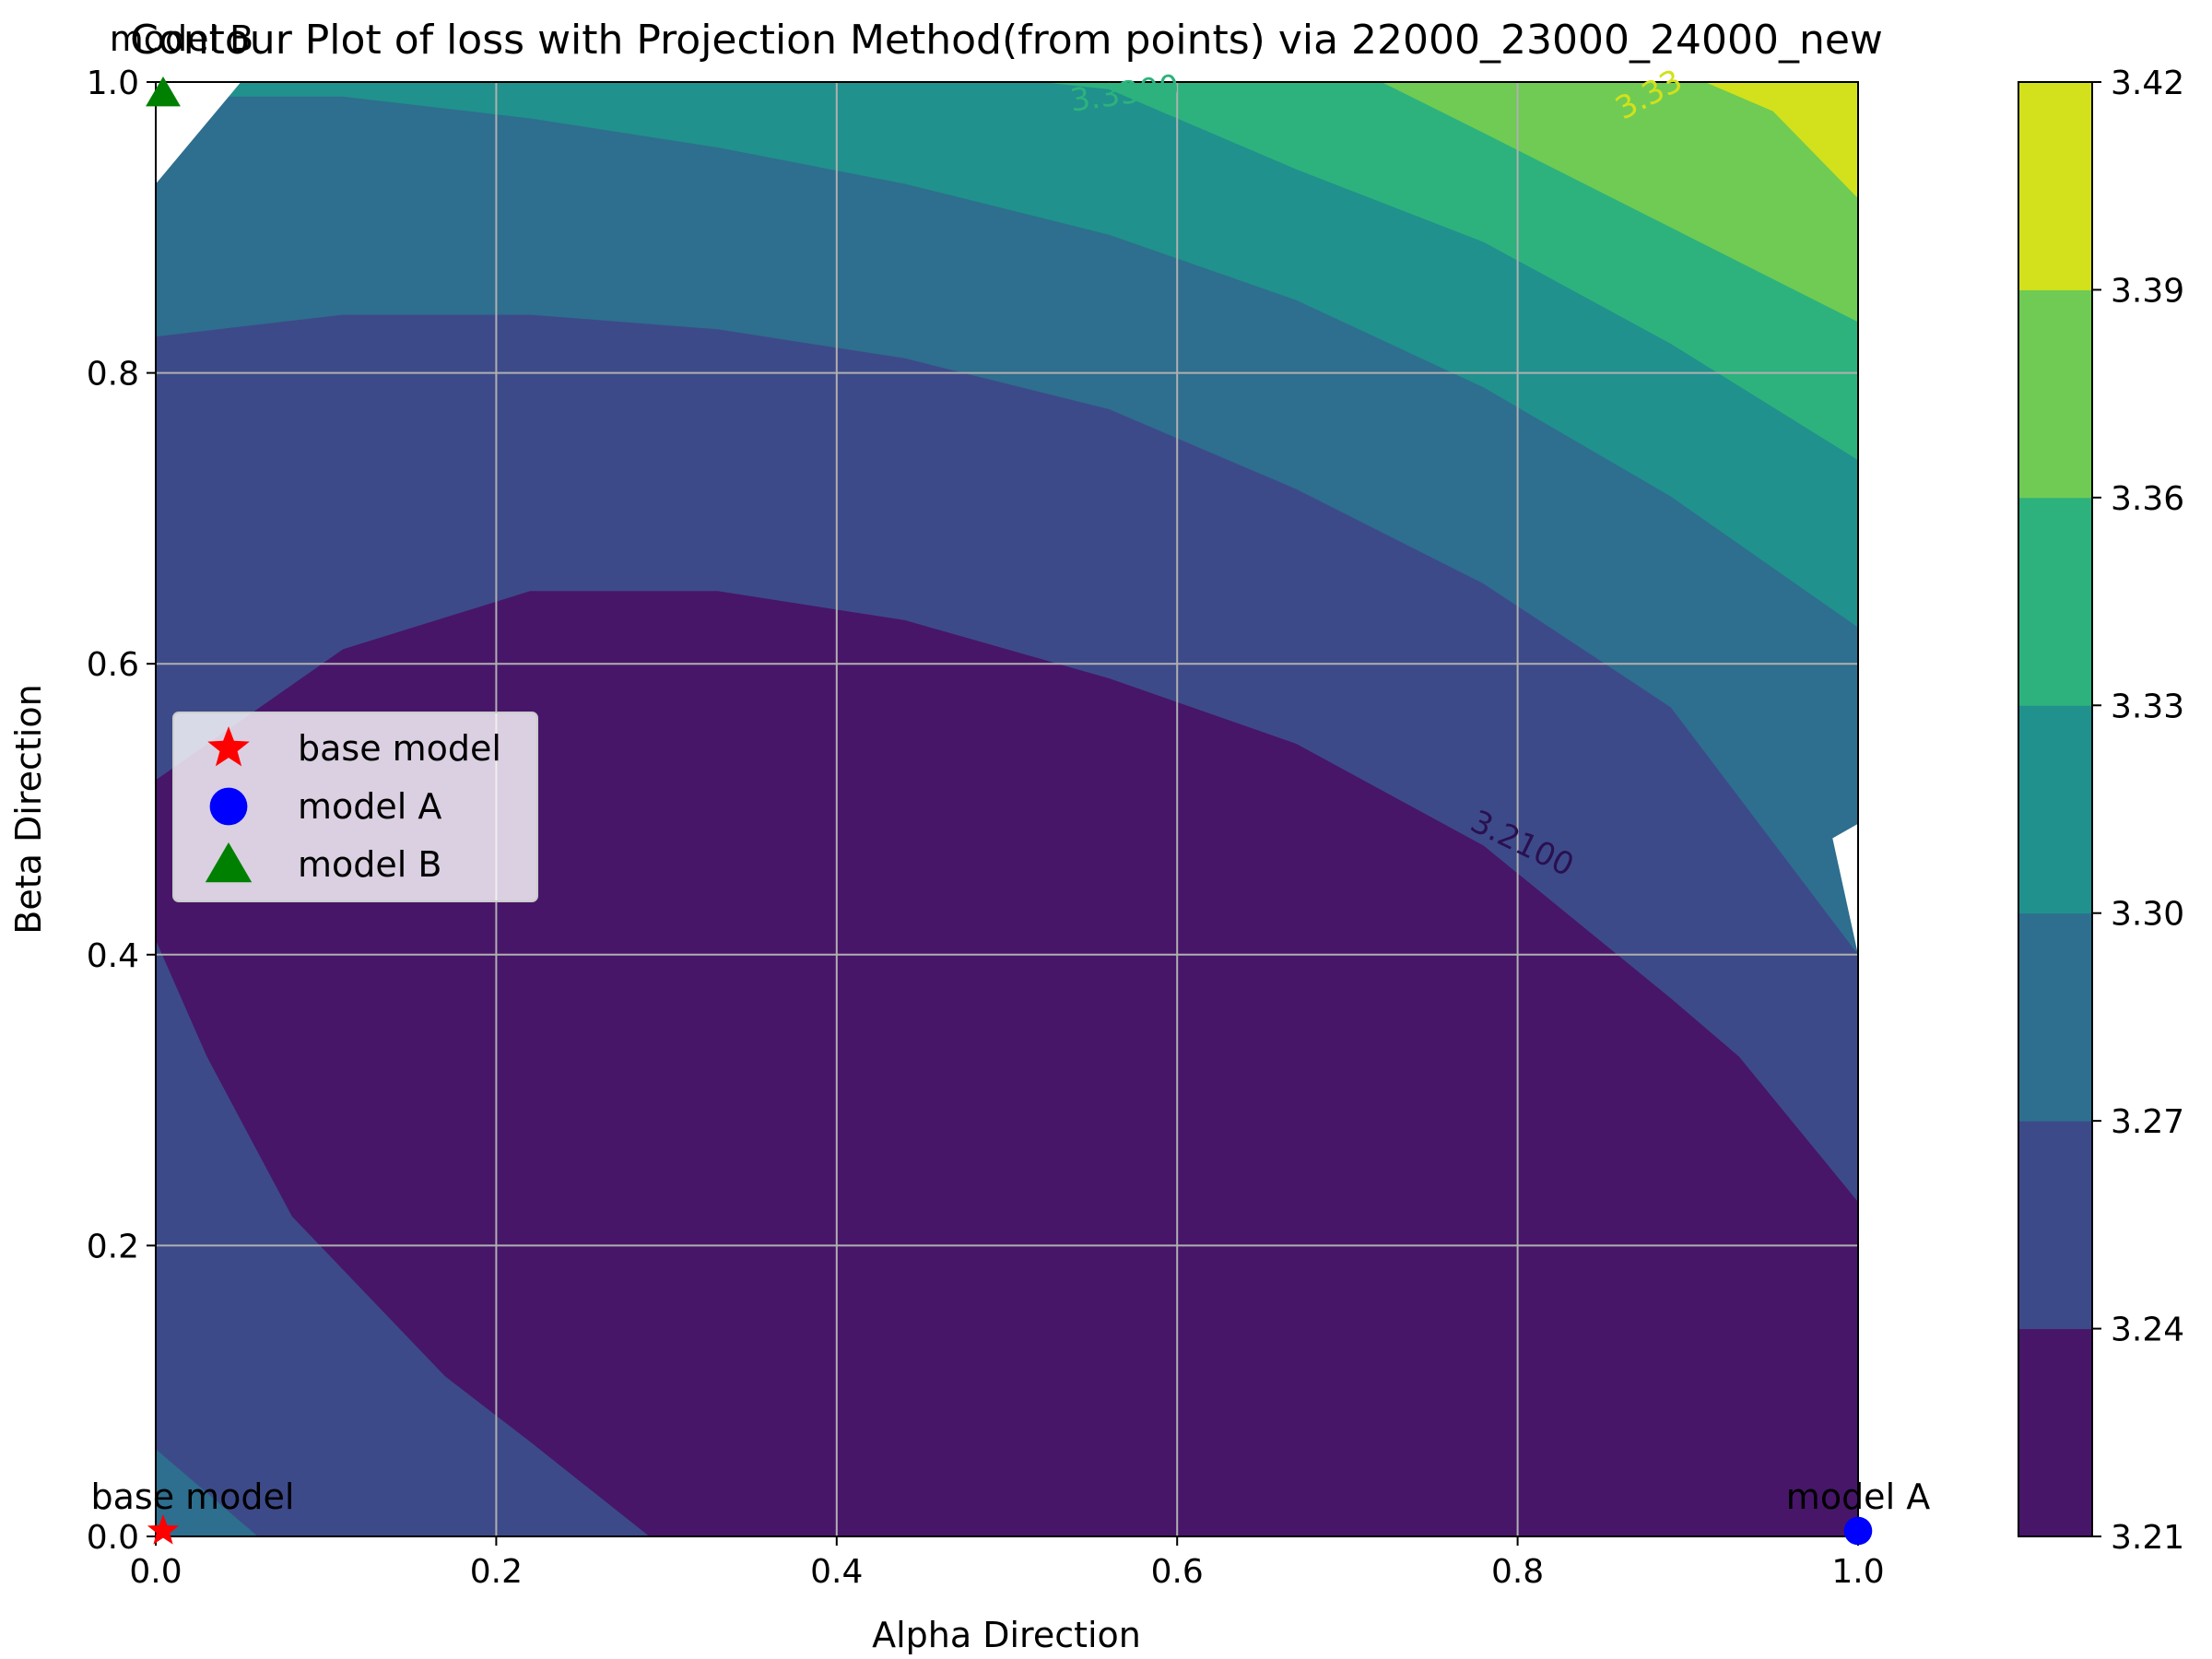 The height and width of the screenshot is (1659, 2212). I want to click on colorbar-tick-label: 3.24, so click(2147, 1330).